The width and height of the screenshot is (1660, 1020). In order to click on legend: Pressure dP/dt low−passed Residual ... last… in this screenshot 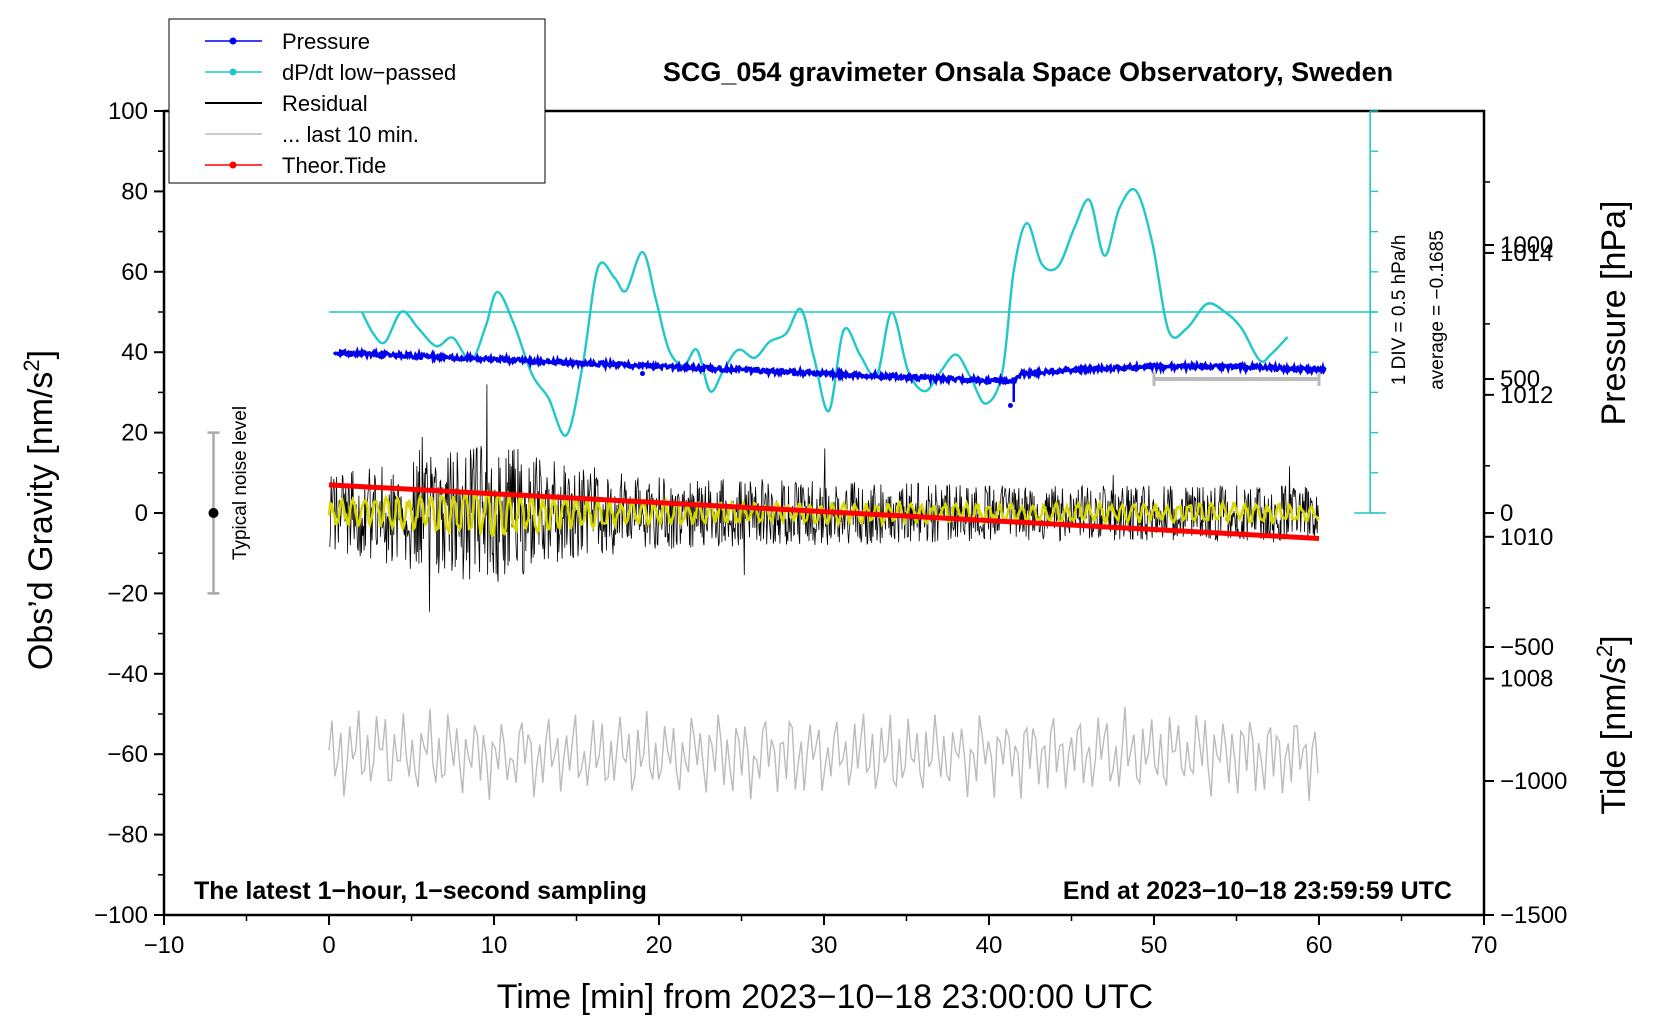, I will do `click(357, 101)`.